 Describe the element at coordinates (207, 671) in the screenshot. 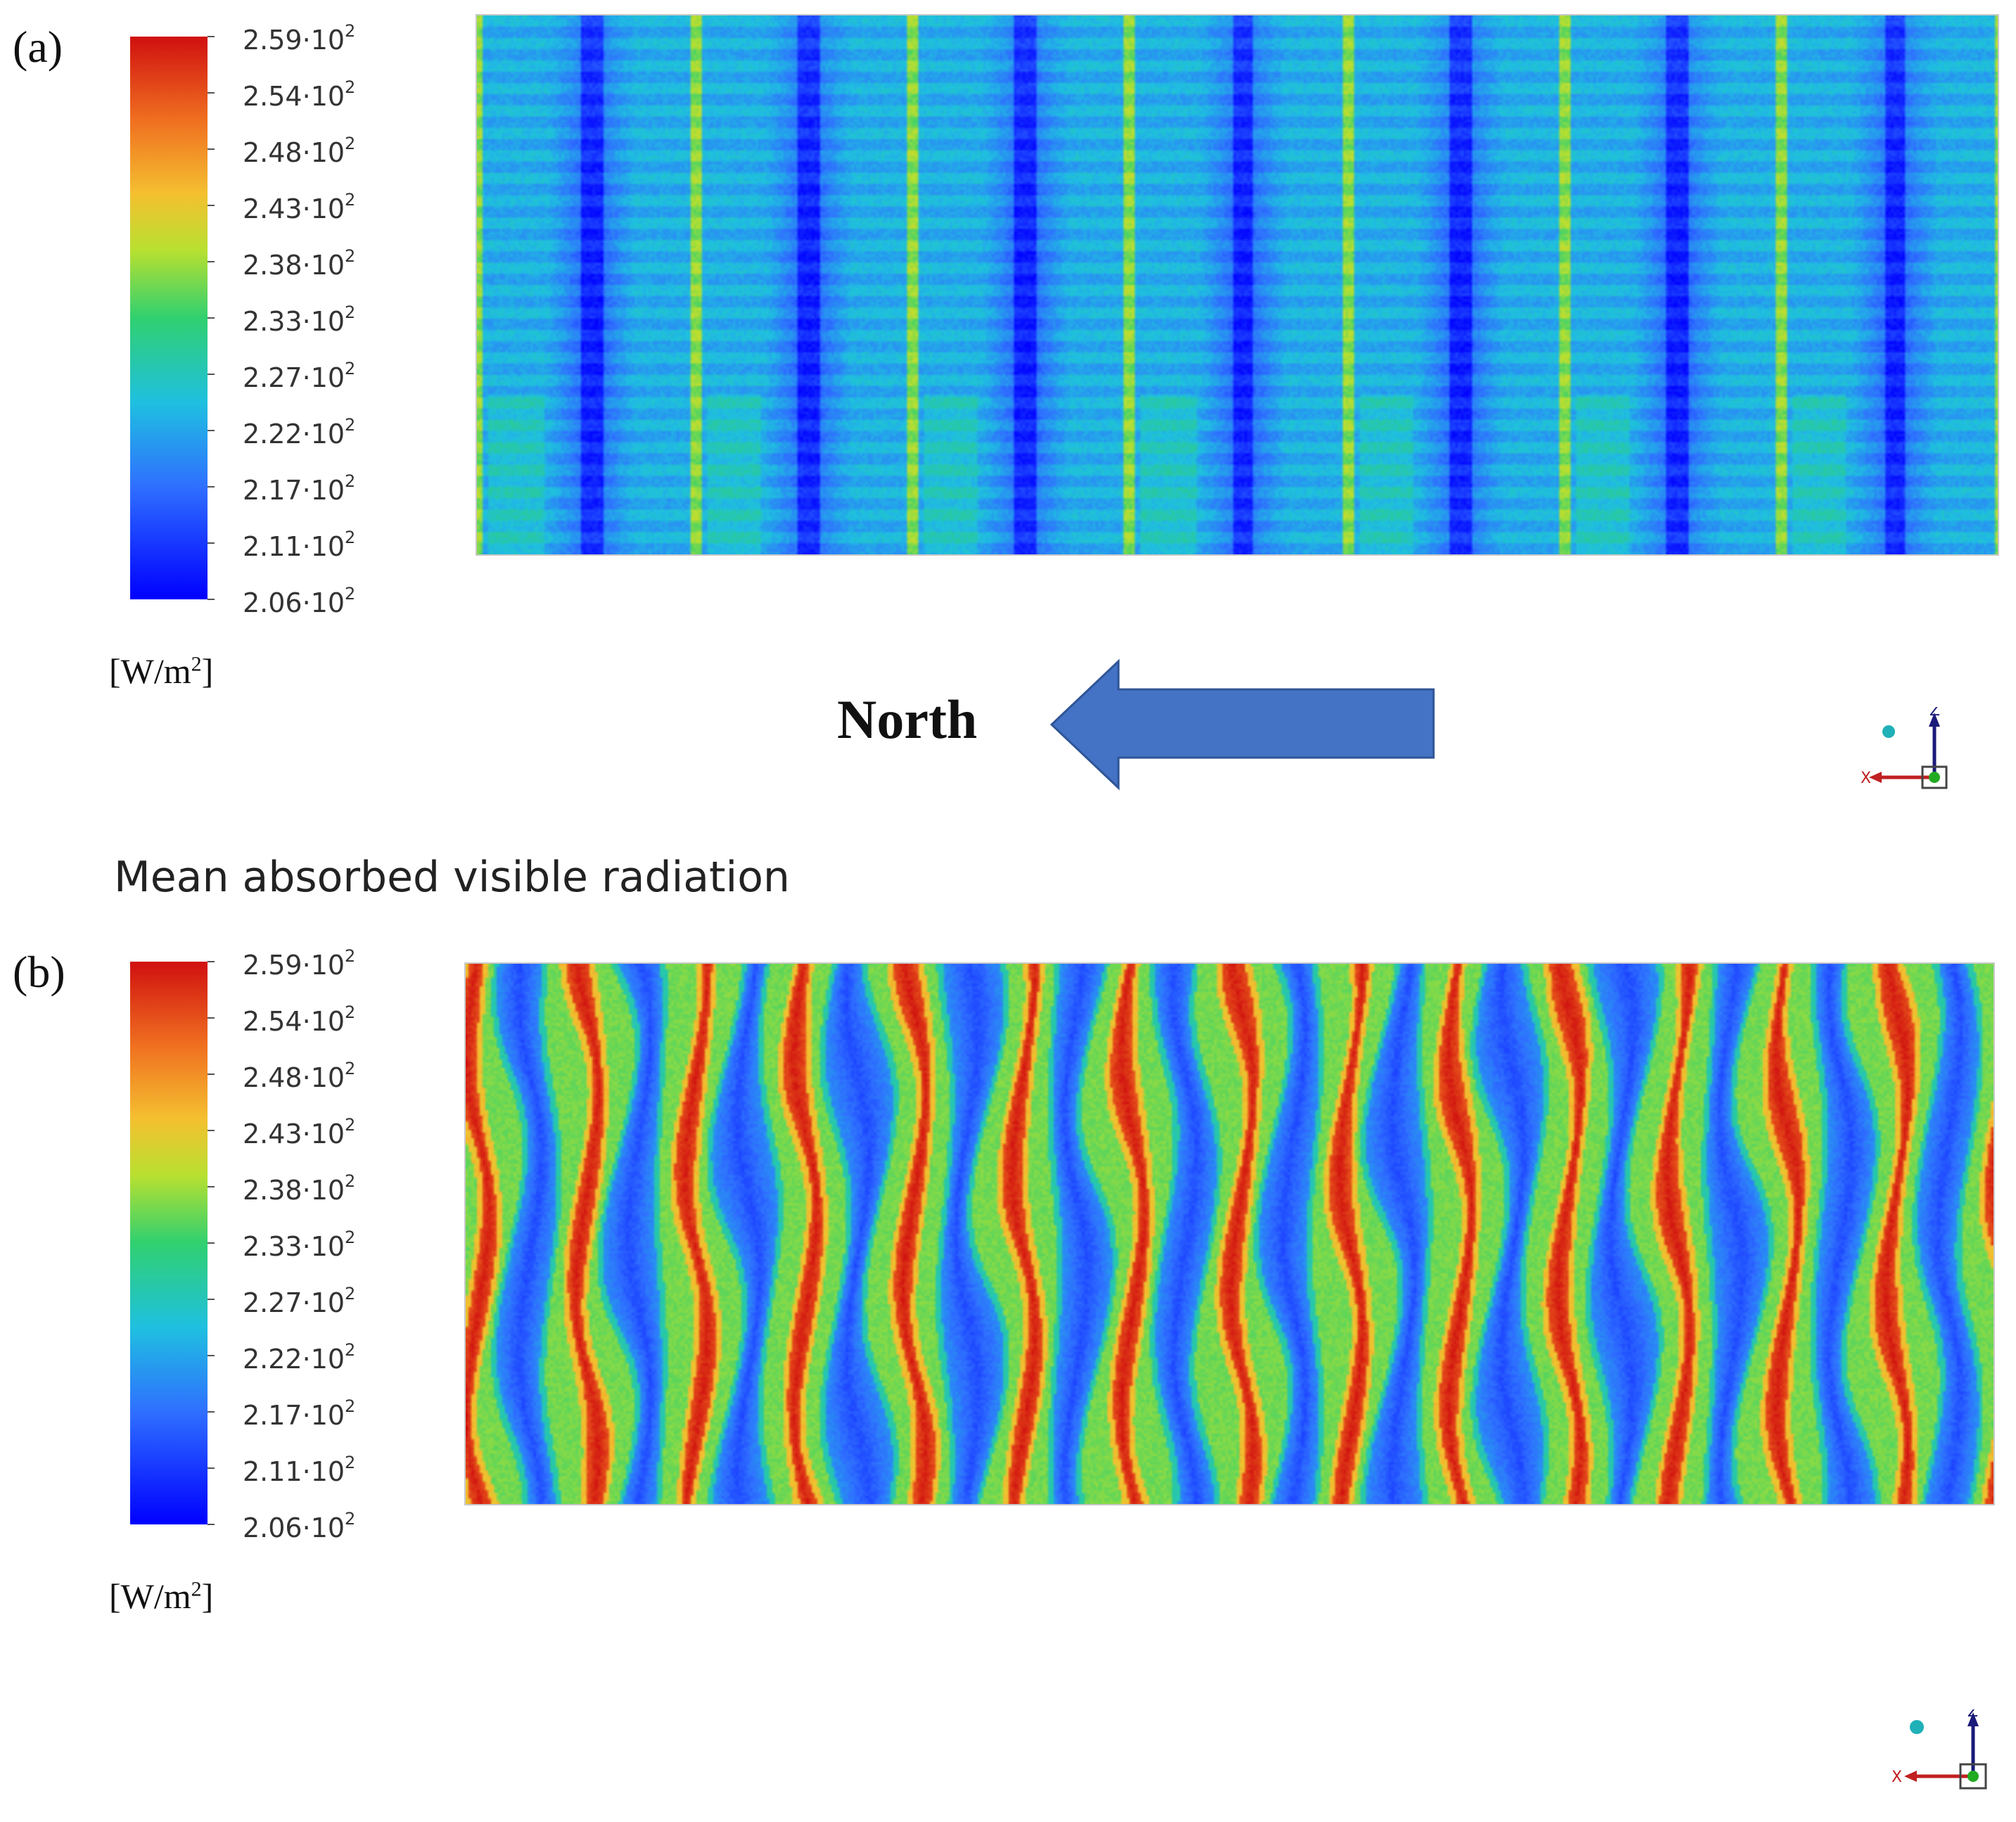

I see `unit-suffix-a: ]` at that location.